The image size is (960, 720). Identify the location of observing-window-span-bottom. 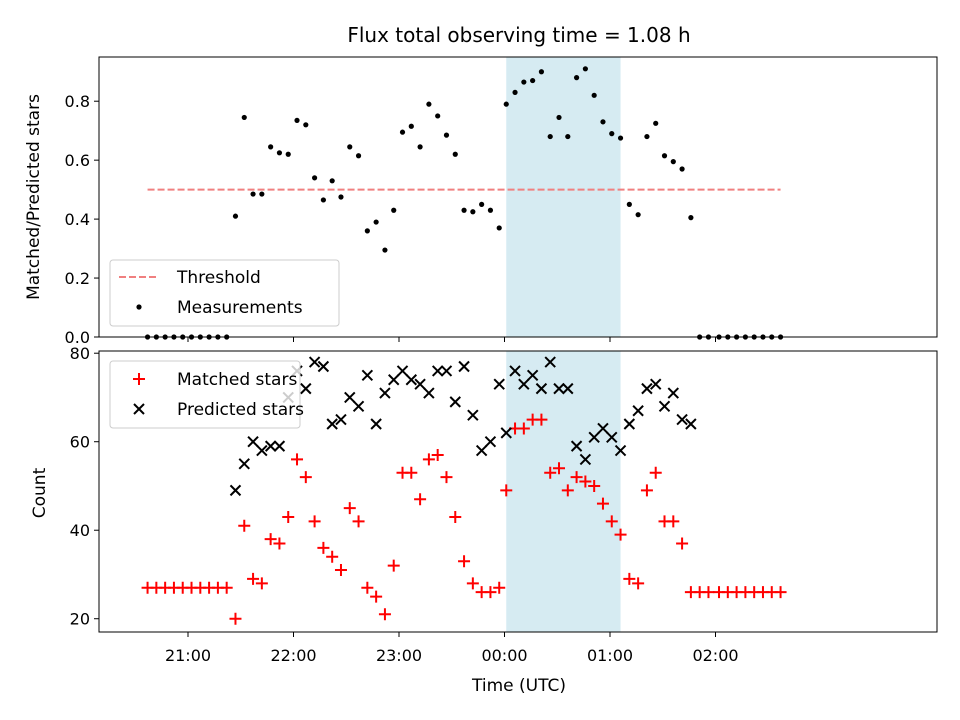
(563, 491).